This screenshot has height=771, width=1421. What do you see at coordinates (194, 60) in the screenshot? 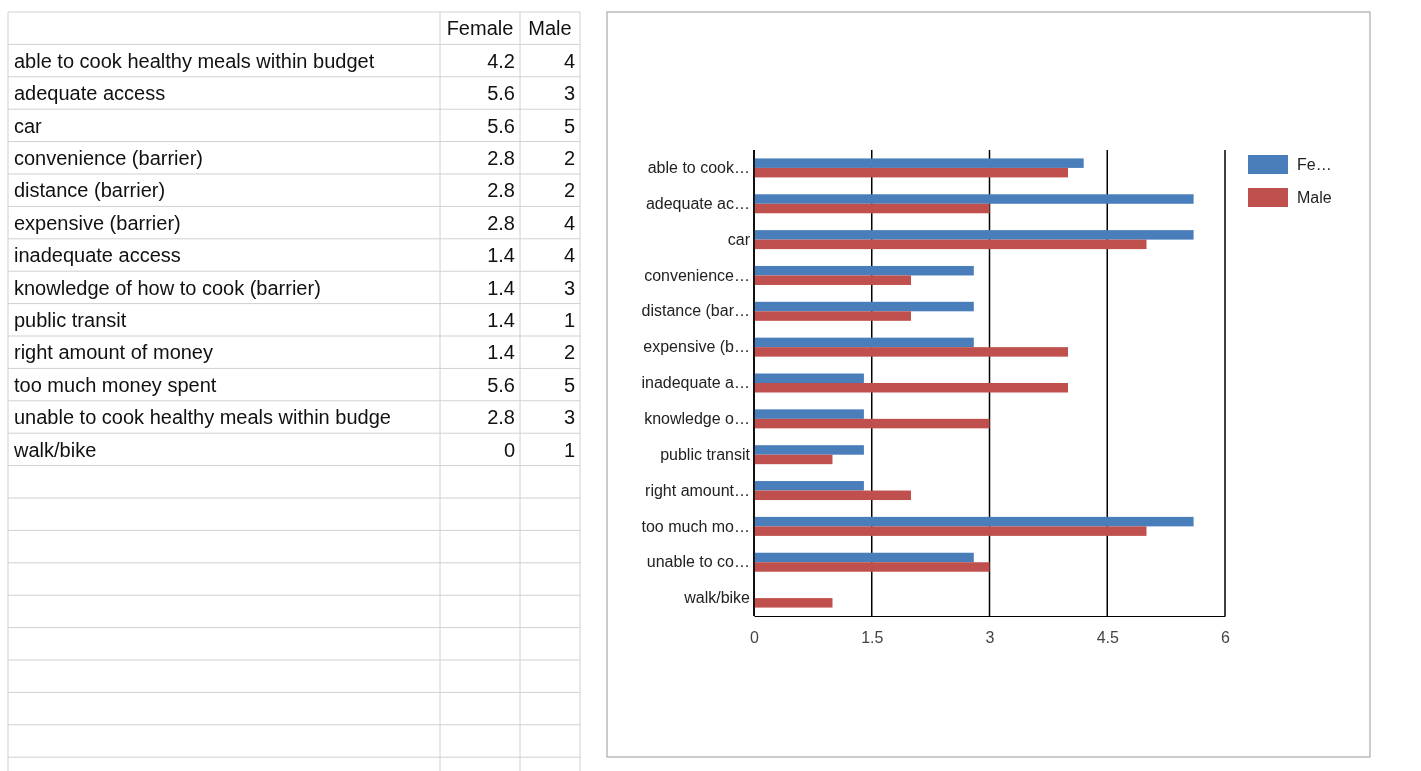
I see `y-tick-label: able to cook healthy meals within budget` at bounding box center [194, 60].